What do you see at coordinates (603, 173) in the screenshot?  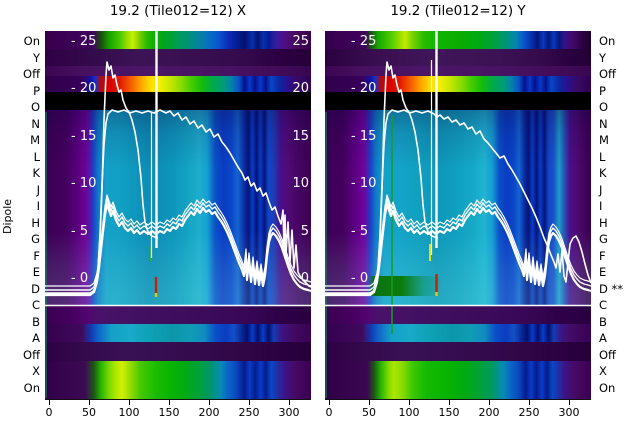 I see `row-label-right-k: K` at bounding box center [603, 173].